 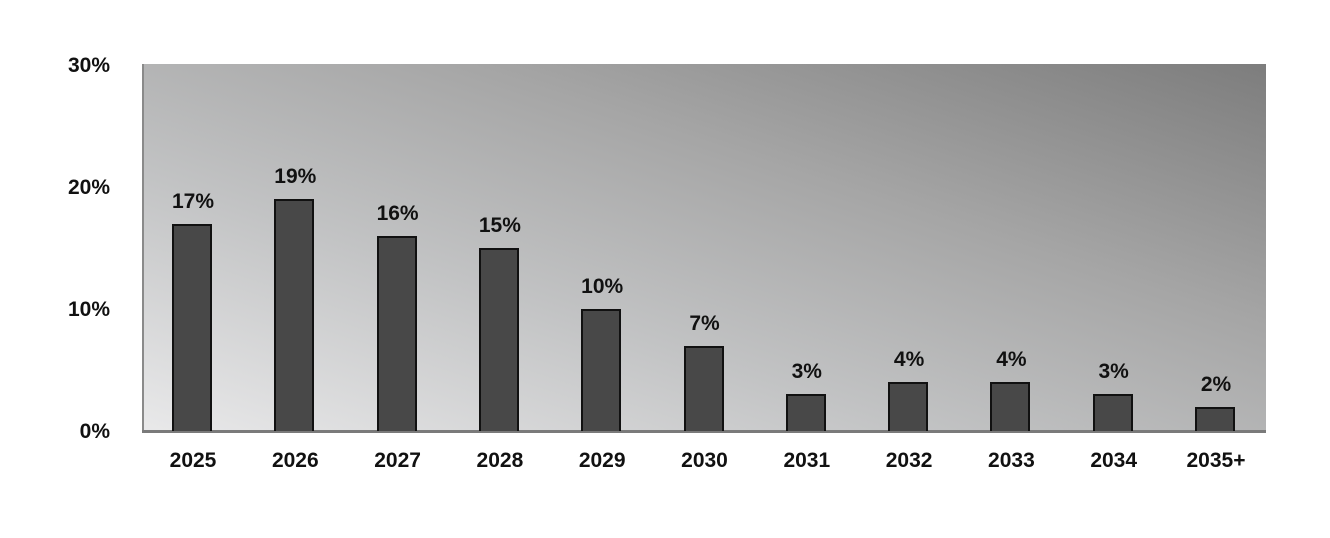 I want to click on bar-value-label: 10%, so click(x=602, y=286).